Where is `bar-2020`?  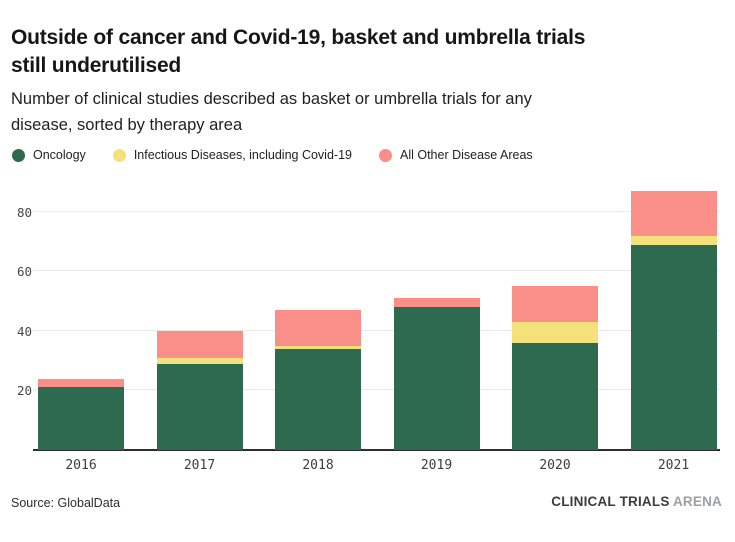
bar-2020 is located at coordinates (555, 368).